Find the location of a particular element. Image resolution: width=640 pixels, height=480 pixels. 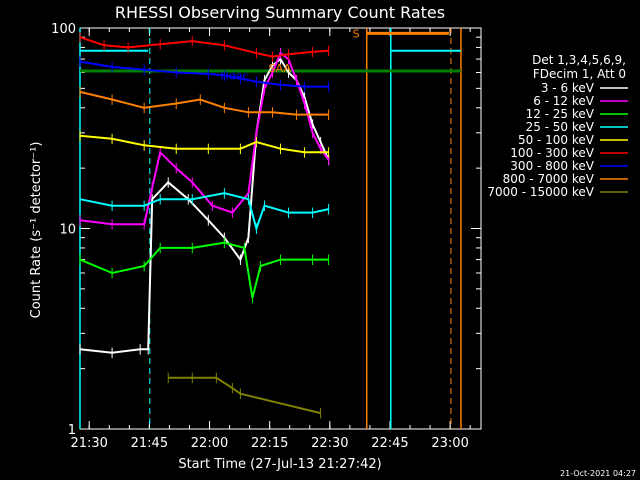

date-stamp: 21-Oct-2021 04:27 is located at coordinates (598, 473).